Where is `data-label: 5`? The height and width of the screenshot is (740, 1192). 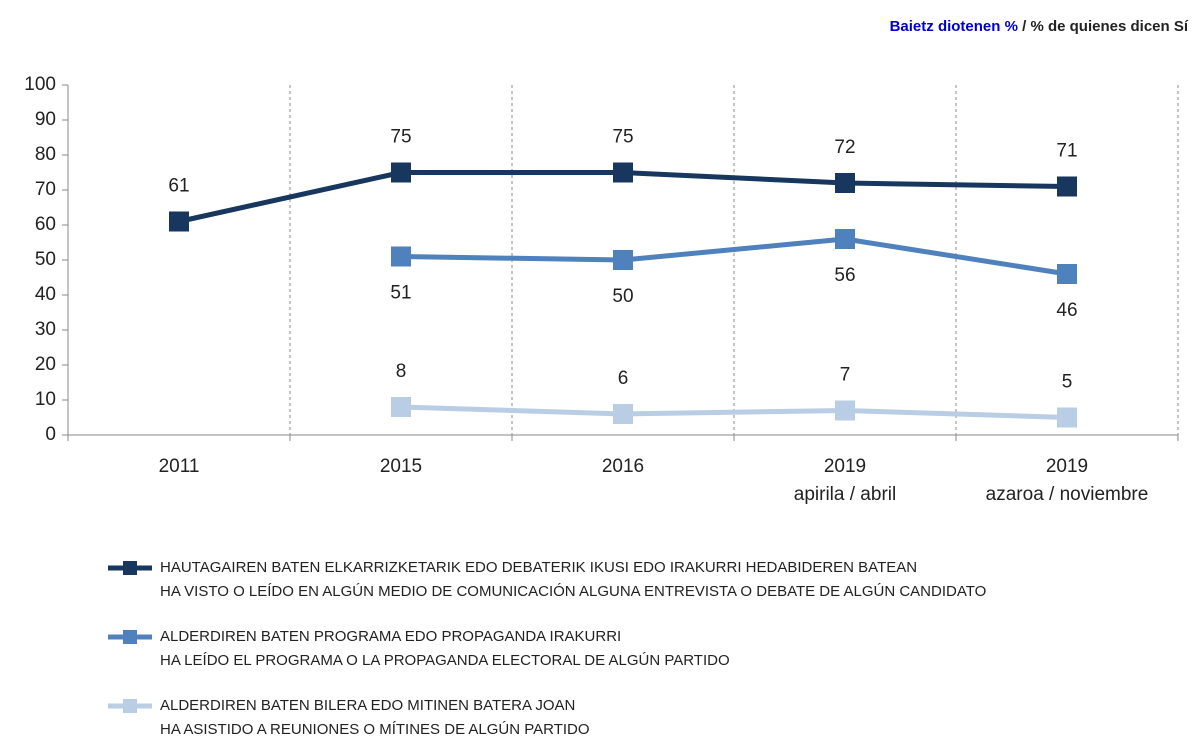 data-label: 5 is located at coordinates (1067, 382).